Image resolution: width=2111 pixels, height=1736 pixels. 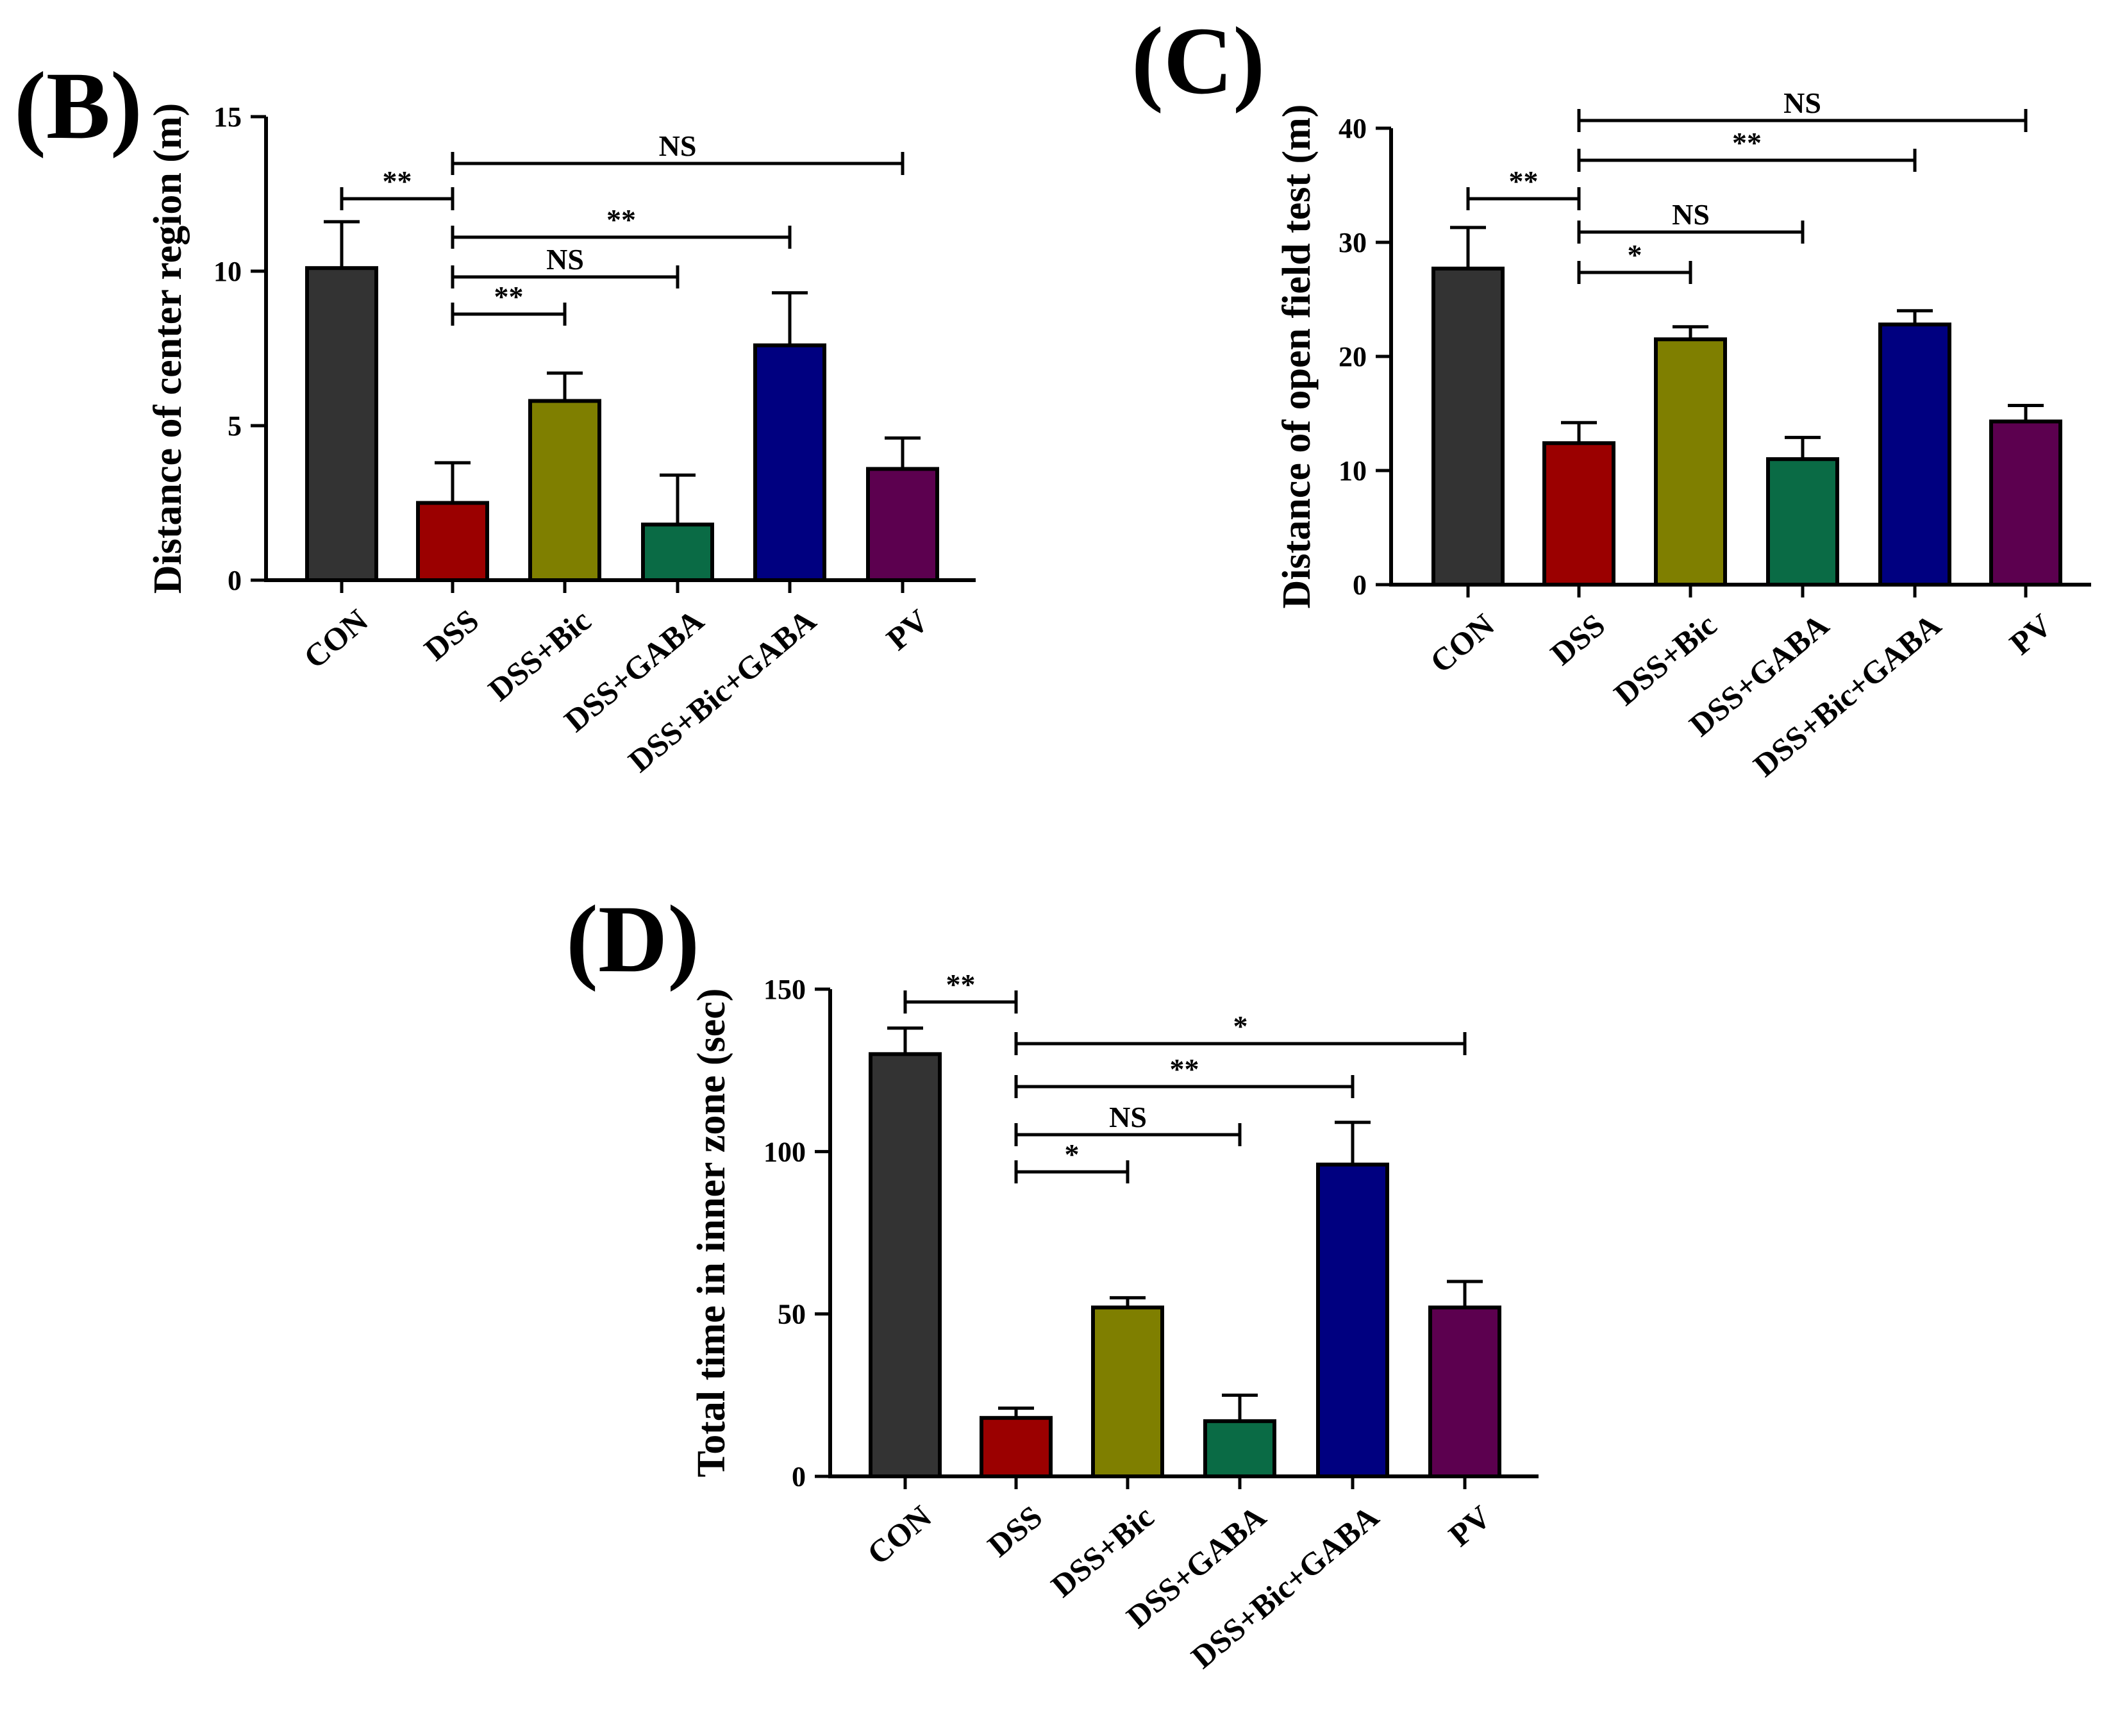 I want to click on y-tick-label: 30, so click(x=1353, y=242).